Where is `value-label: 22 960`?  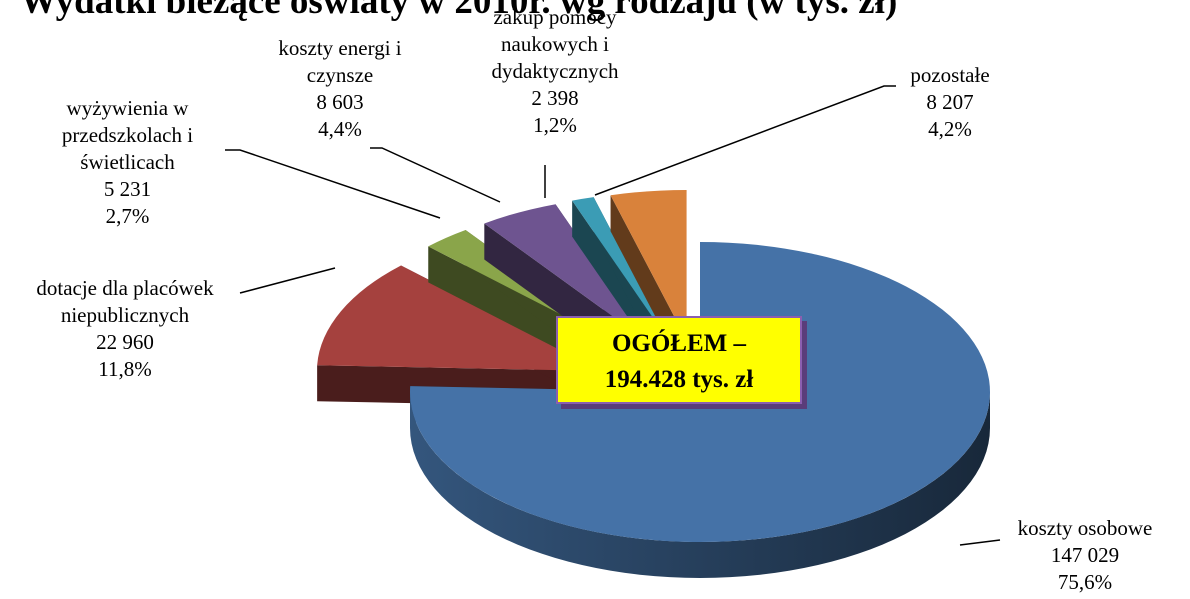
value-label: 22 960 is located at coordinates (125, 342).